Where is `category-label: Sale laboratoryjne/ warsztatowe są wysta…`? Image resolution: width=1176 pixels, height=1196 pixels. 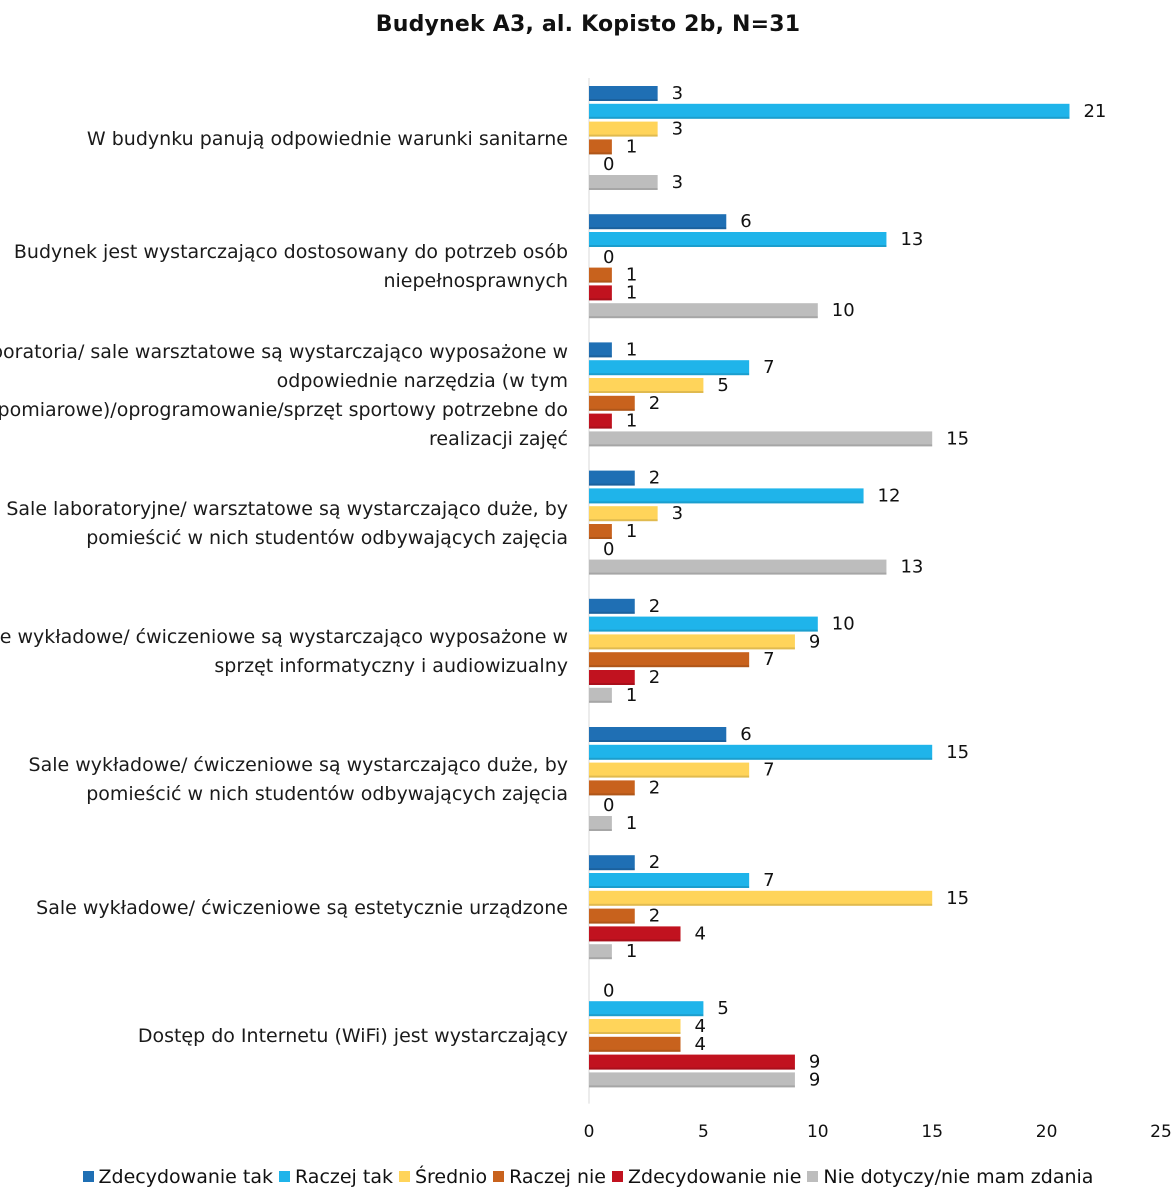
category-label: Sale laboratoryjne/ warsztatowe są wysta… is located at coordinates (287, 523).